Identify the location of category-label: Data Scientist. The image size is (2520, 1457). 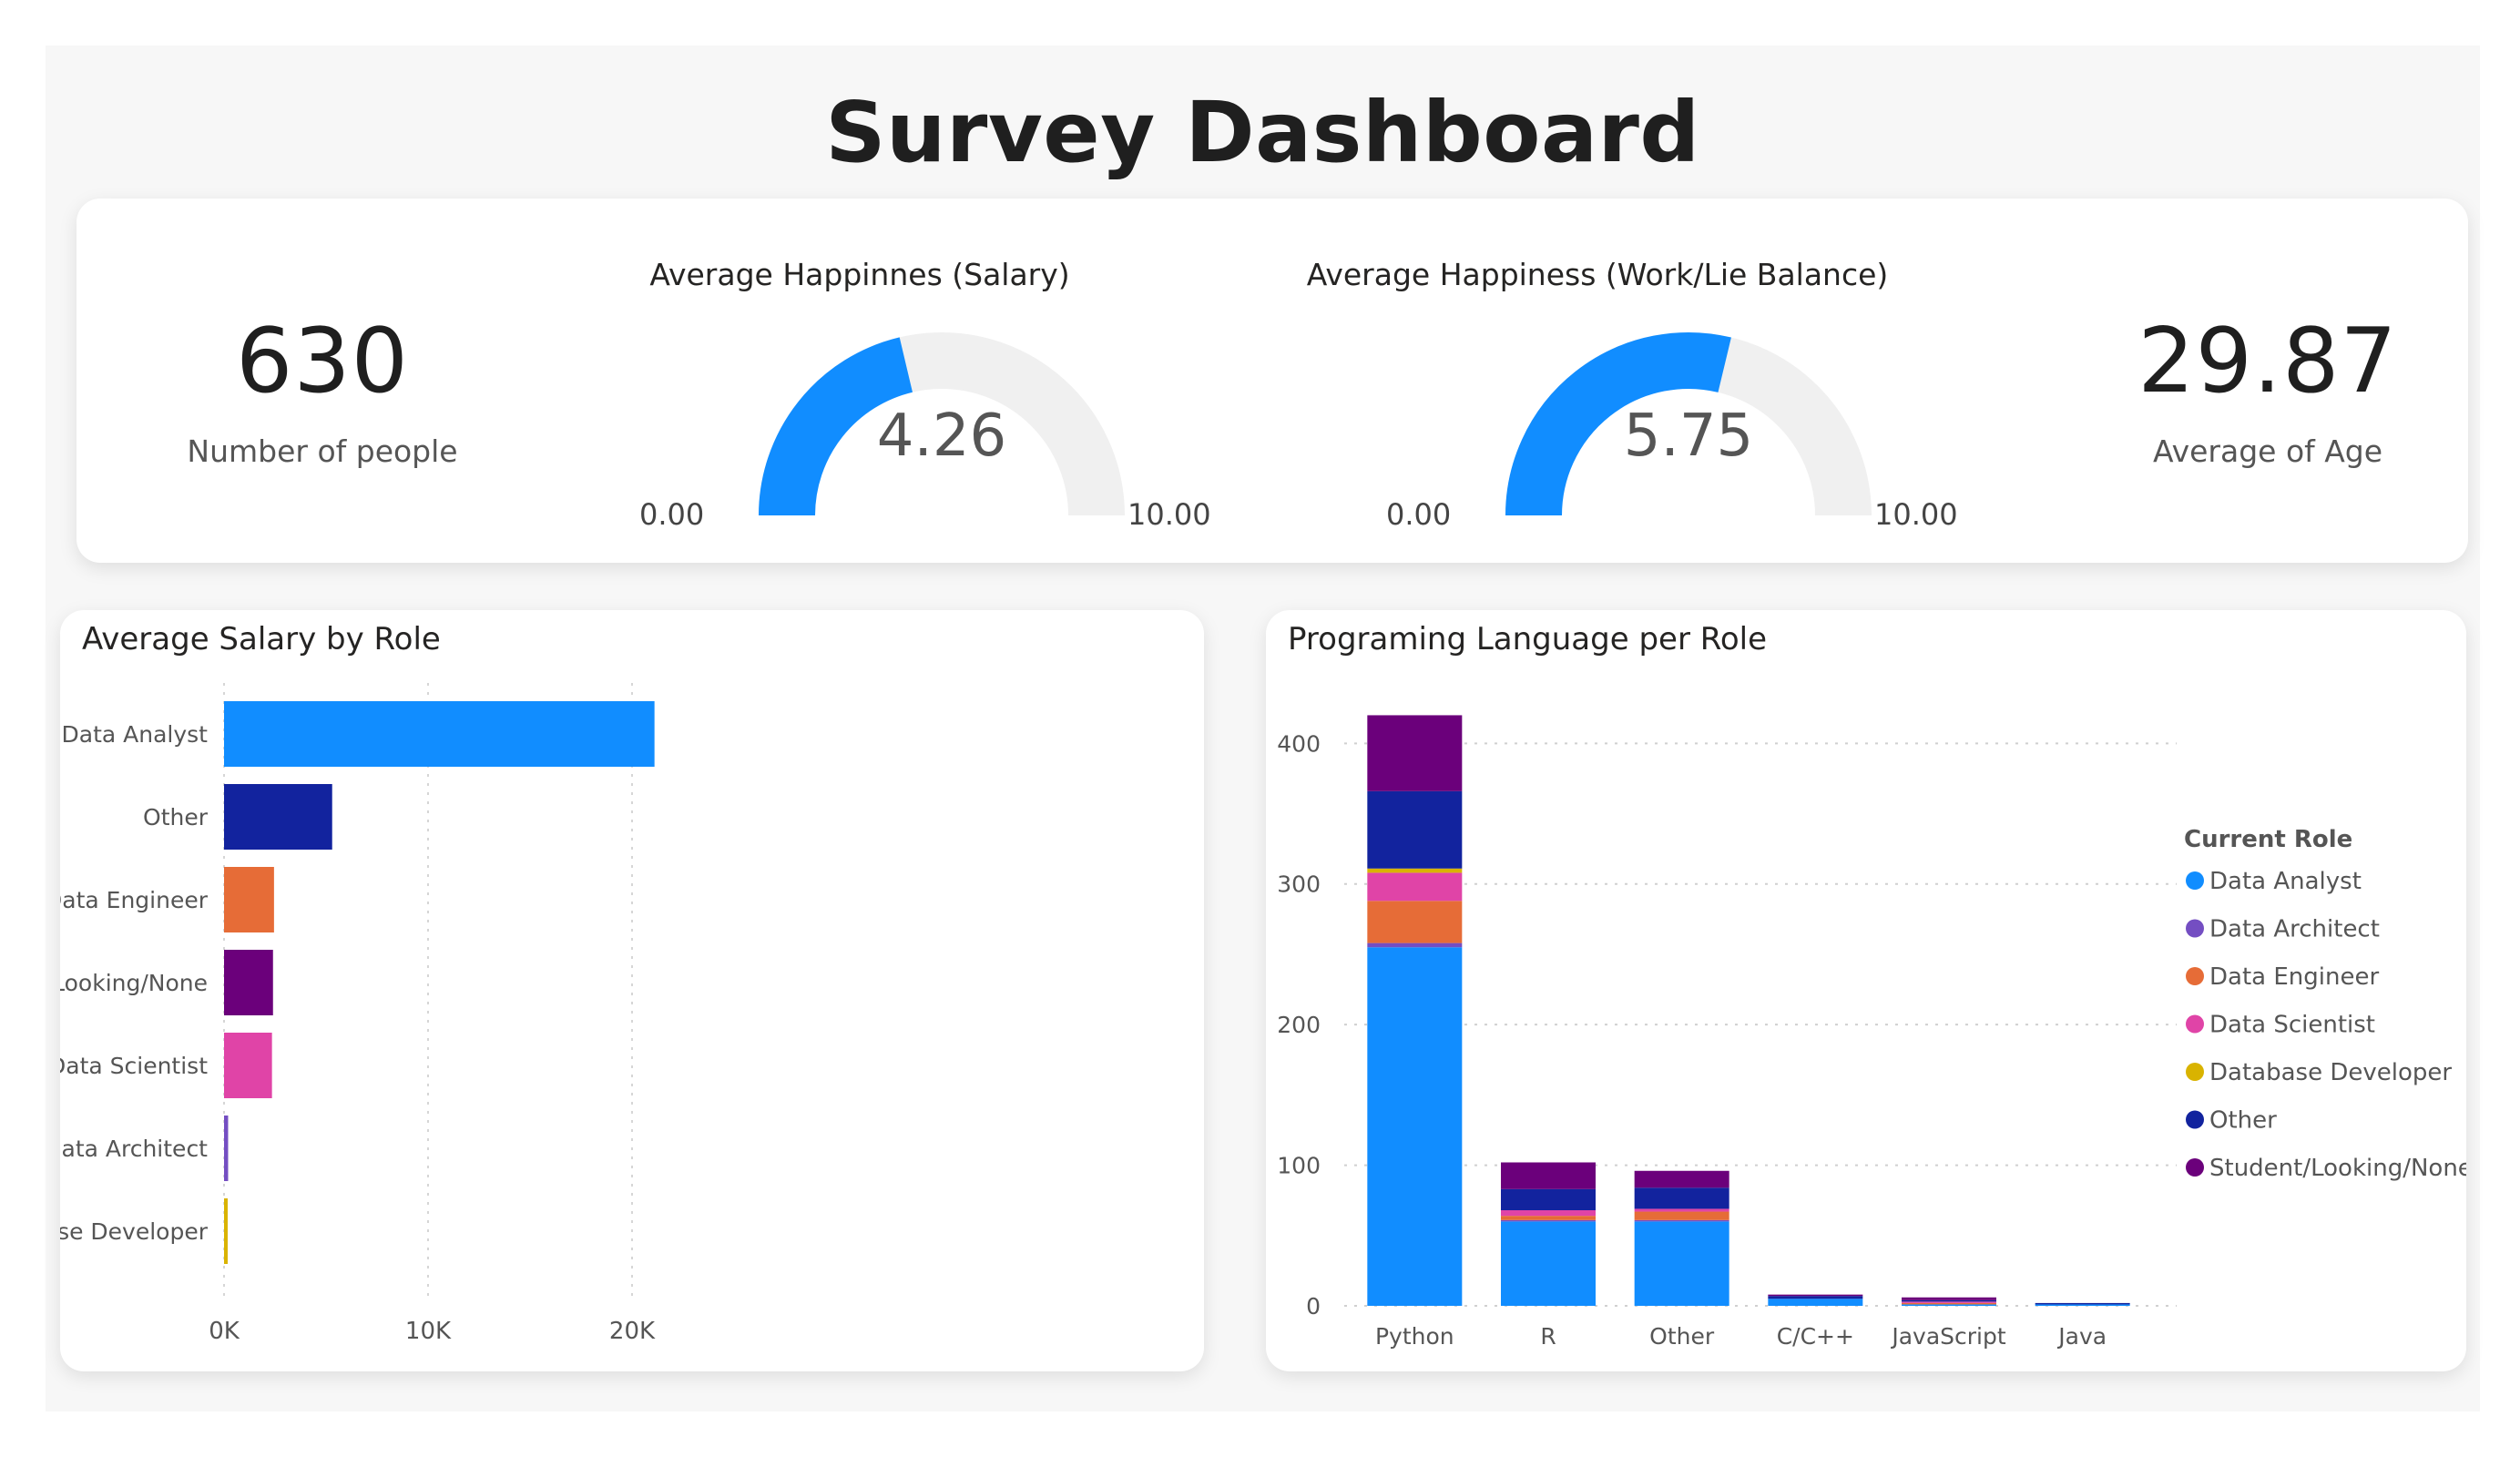
(134, 1066).